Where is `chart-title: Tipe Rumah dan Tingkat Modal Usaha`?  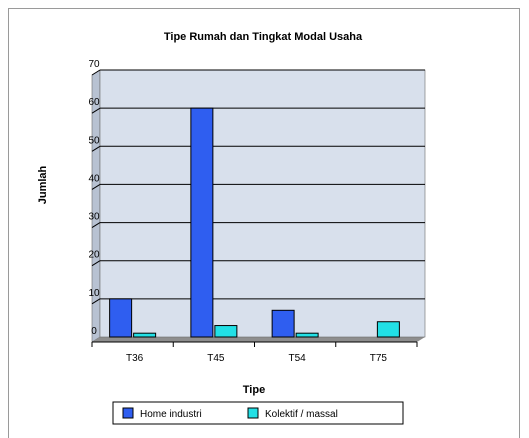
chart-title: Tipe Rumah dan Tingkat Modal Usaha is located at coordinates (263, 37).